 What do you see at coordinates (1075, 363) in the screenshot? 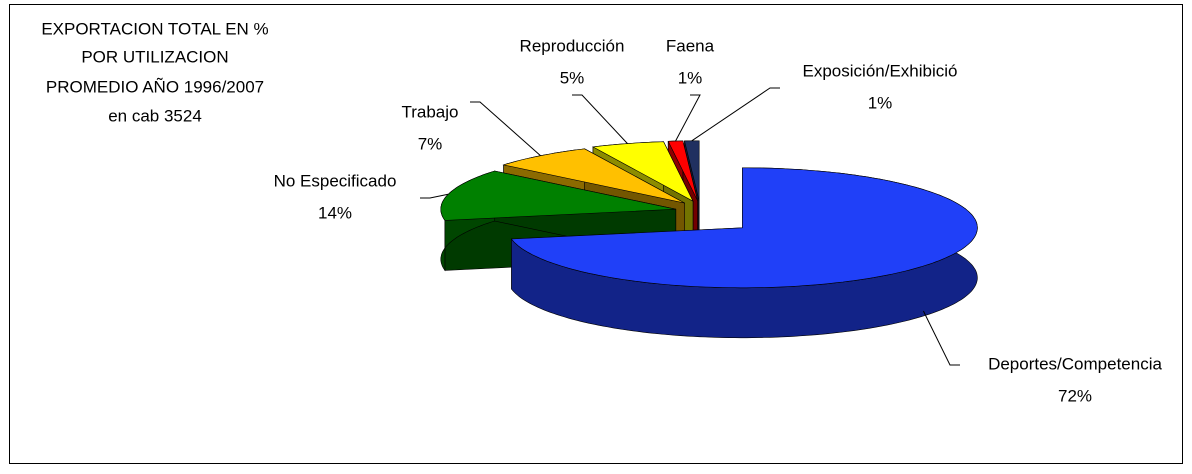
I see `category-label: Deportes/Competencia` at bounding box center [1075, 363].